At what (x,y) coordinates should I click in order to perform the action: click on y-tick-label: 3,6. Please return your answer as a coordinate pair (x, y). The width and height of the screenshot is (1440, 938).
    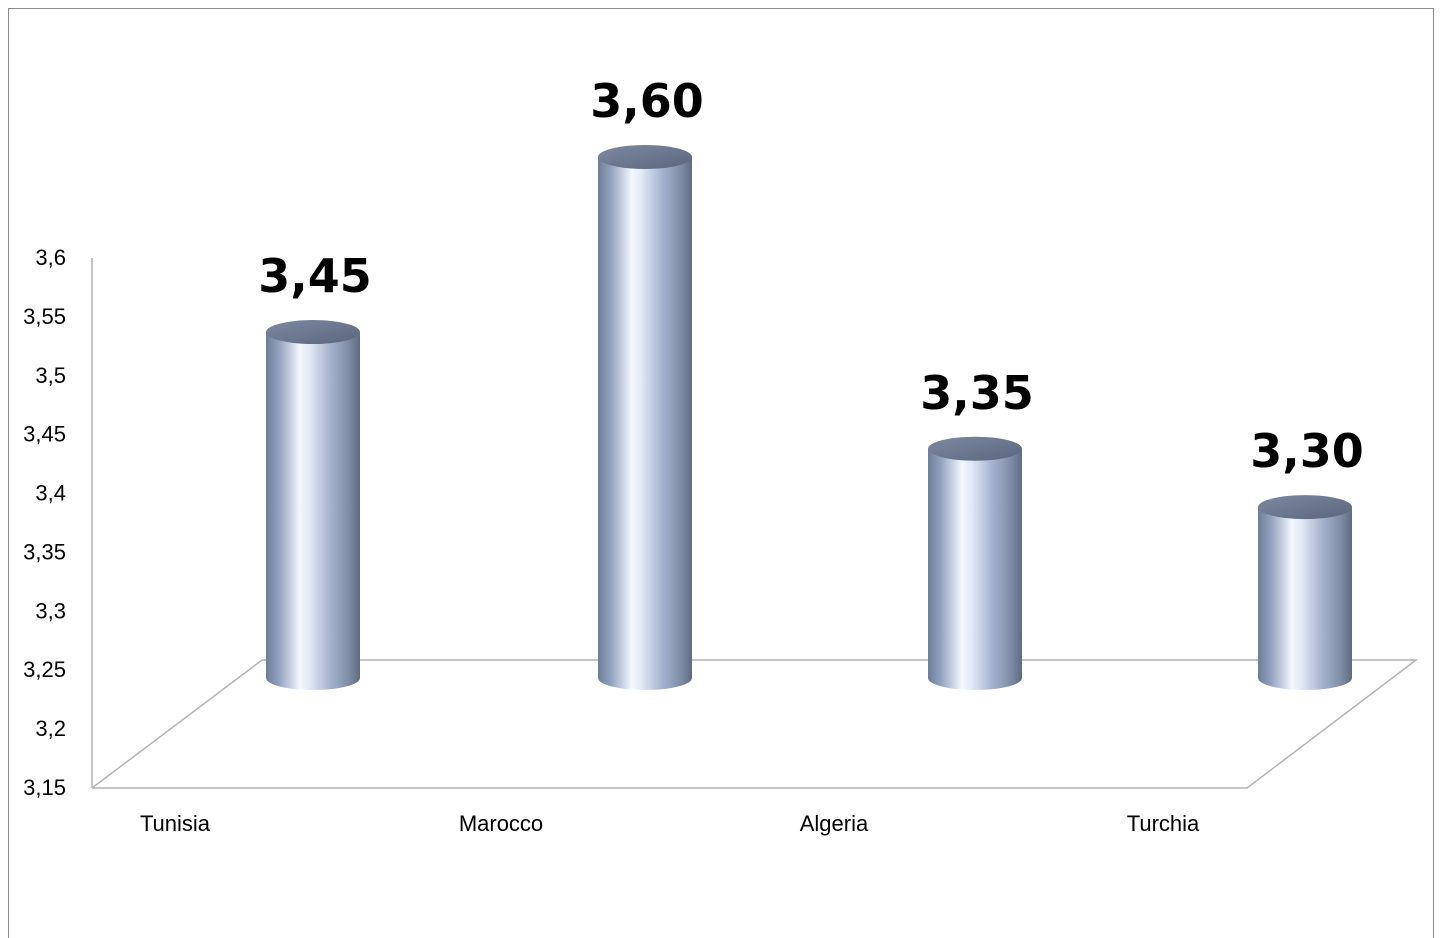
    Looking at the image, I should click on (50, 257).